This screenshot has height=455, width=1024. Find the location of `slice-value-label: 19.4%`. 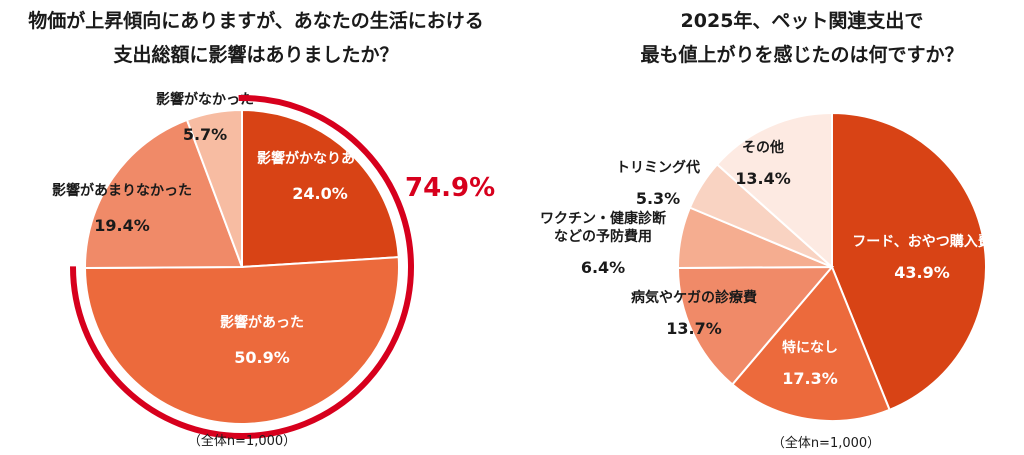

slice-value-label: 19.4% is located at coordinates (122, 225).